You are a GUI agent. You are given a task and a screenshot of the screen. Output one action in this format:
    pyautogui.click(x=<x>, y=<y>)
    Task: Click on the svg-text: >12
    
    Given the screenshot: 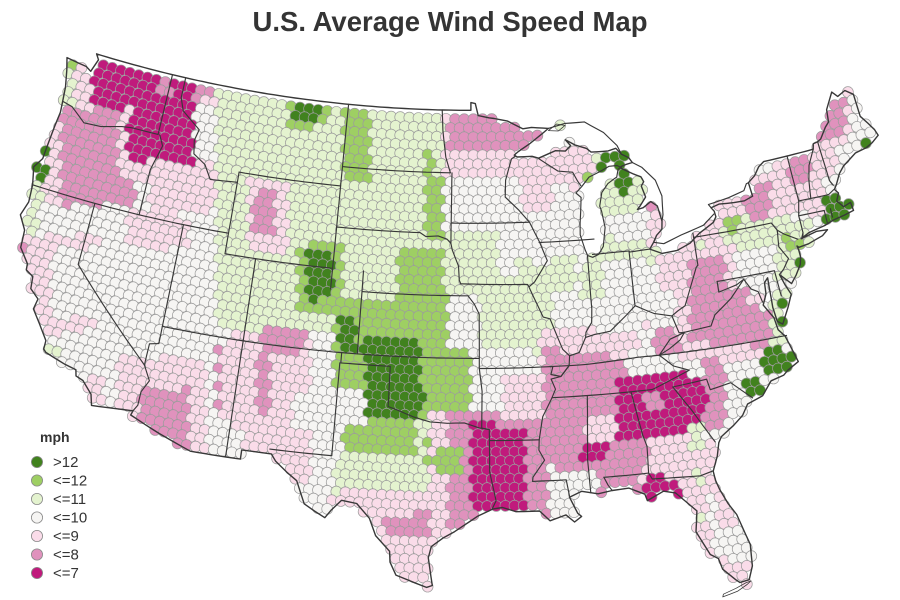 What is the action you would take?
    pyautogui.click(x=65, y=462)
    